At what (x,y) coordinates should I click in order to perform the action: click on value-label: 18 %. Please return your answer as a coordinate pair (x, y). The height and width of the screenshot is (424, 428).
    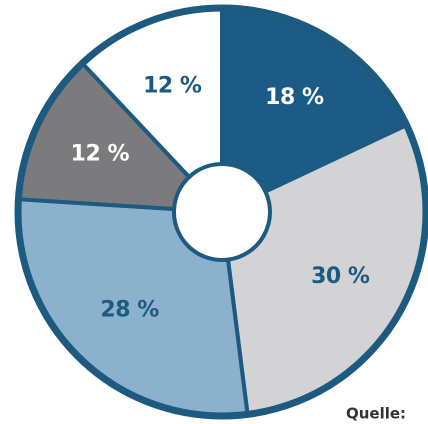
    Looking at the image, I should click on (294, 97).